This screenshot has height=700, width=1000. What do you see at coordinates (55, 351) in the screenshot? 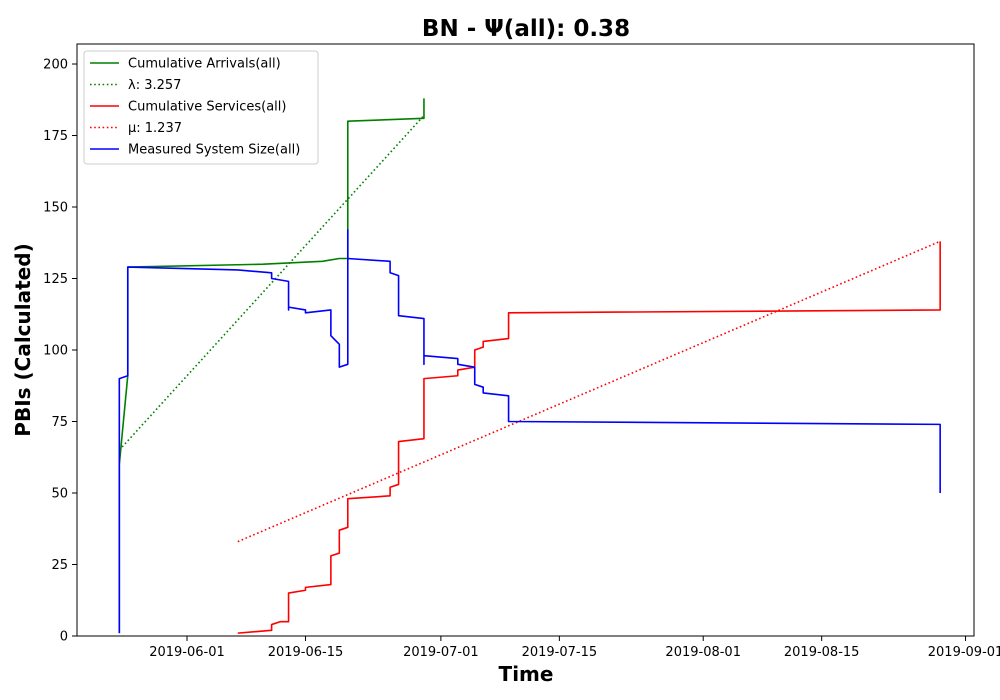
I see `y-tick-label: 100` at bounding box center [55, 351].